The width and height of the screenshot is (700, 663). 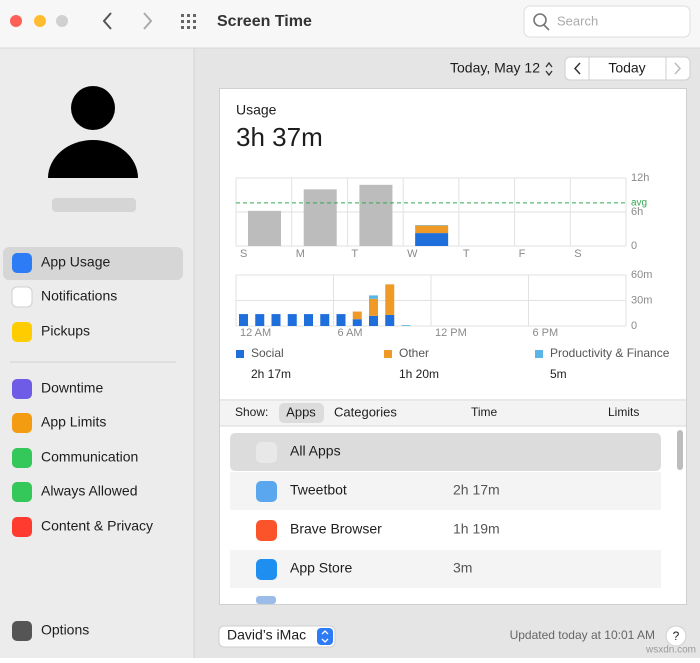 What do you see at coordinates (412, 254) in the screenshot?
I see `x-tick-label: W` at bounding box center [412, 254].